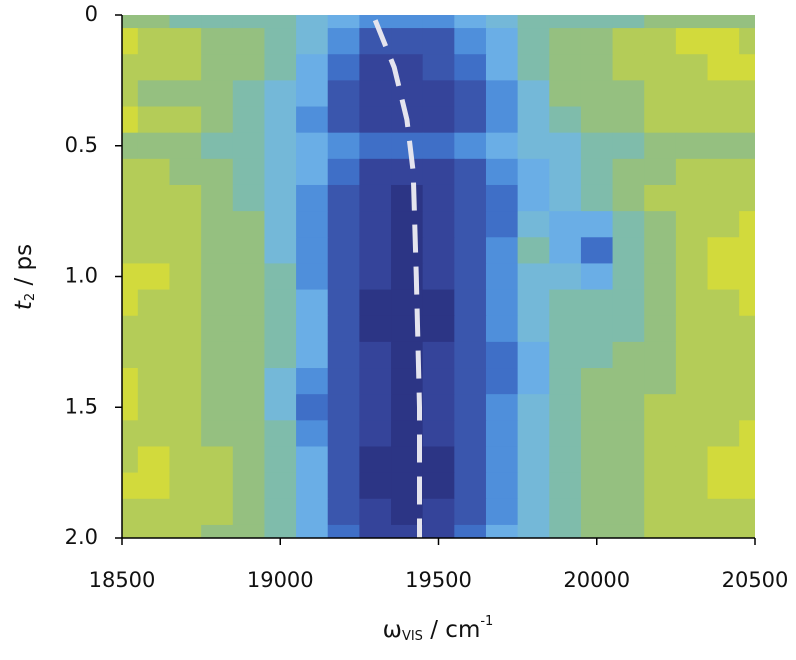 The height and width of the screenshot is (660, 796). Describe the element at coordinates (81, 537) in the screenshot. I see `y-tick-label: 2.0` at that location.